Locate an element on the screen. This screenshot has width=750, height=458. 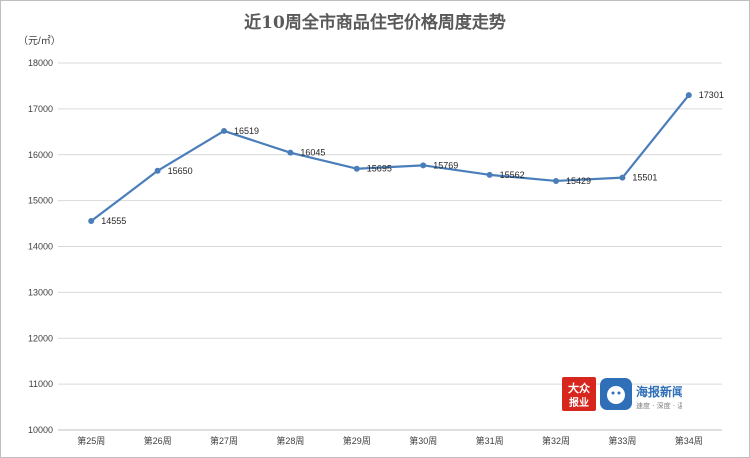
x-tick-label: 第30周 is located at coordinates (423, 440).